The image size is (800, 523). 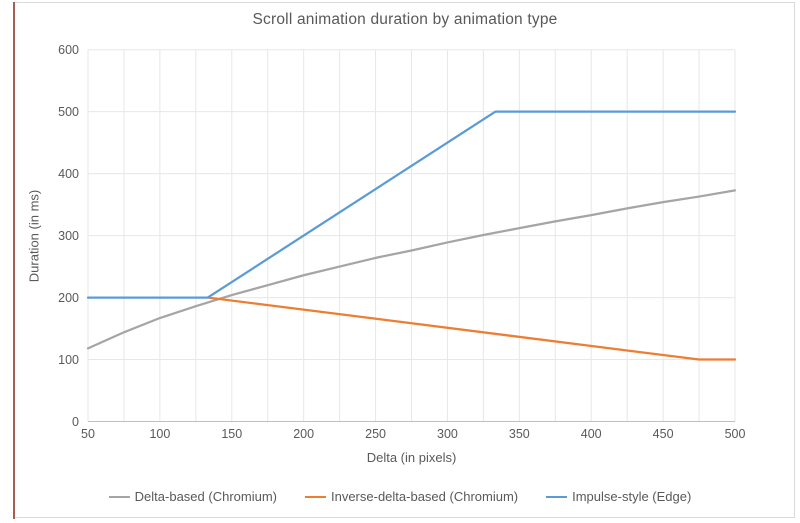 What do you see at coordinates (231, 434) in the screenshot?
I see `x-tick-label: 150` at bounding box center [231, 434].